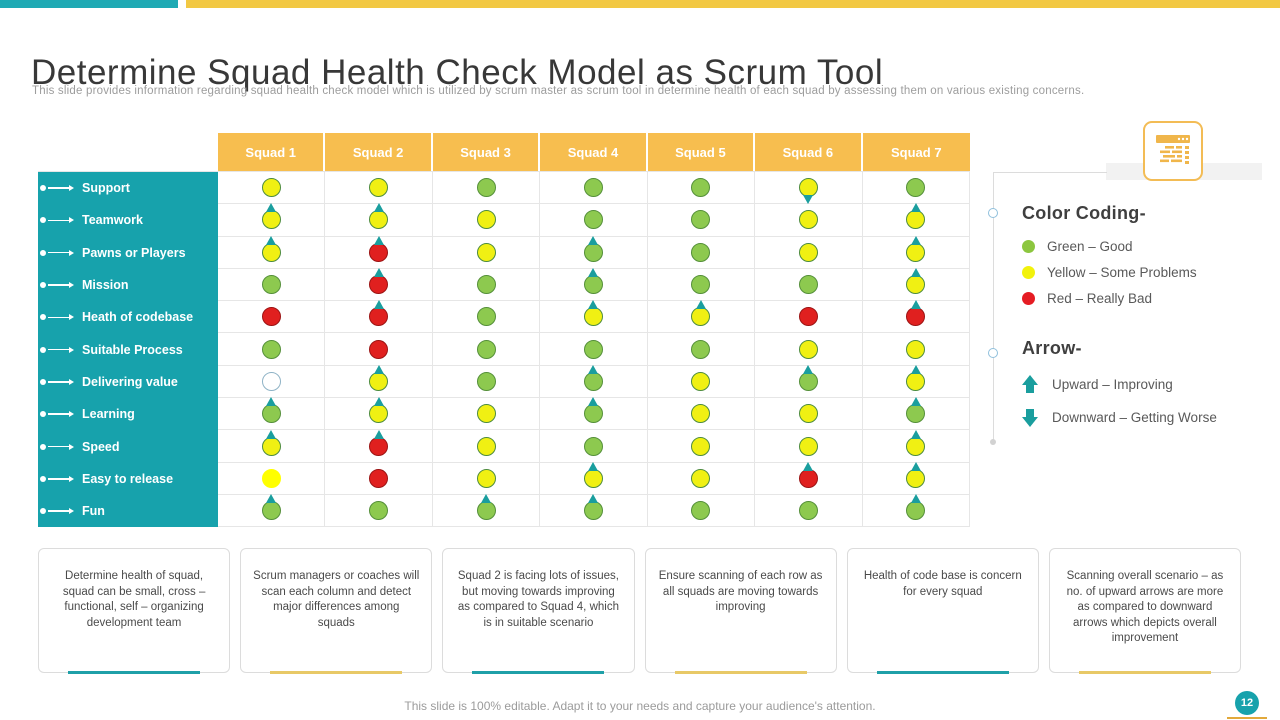  I want to click on legend-connector-line-top, so click(1050, 172).